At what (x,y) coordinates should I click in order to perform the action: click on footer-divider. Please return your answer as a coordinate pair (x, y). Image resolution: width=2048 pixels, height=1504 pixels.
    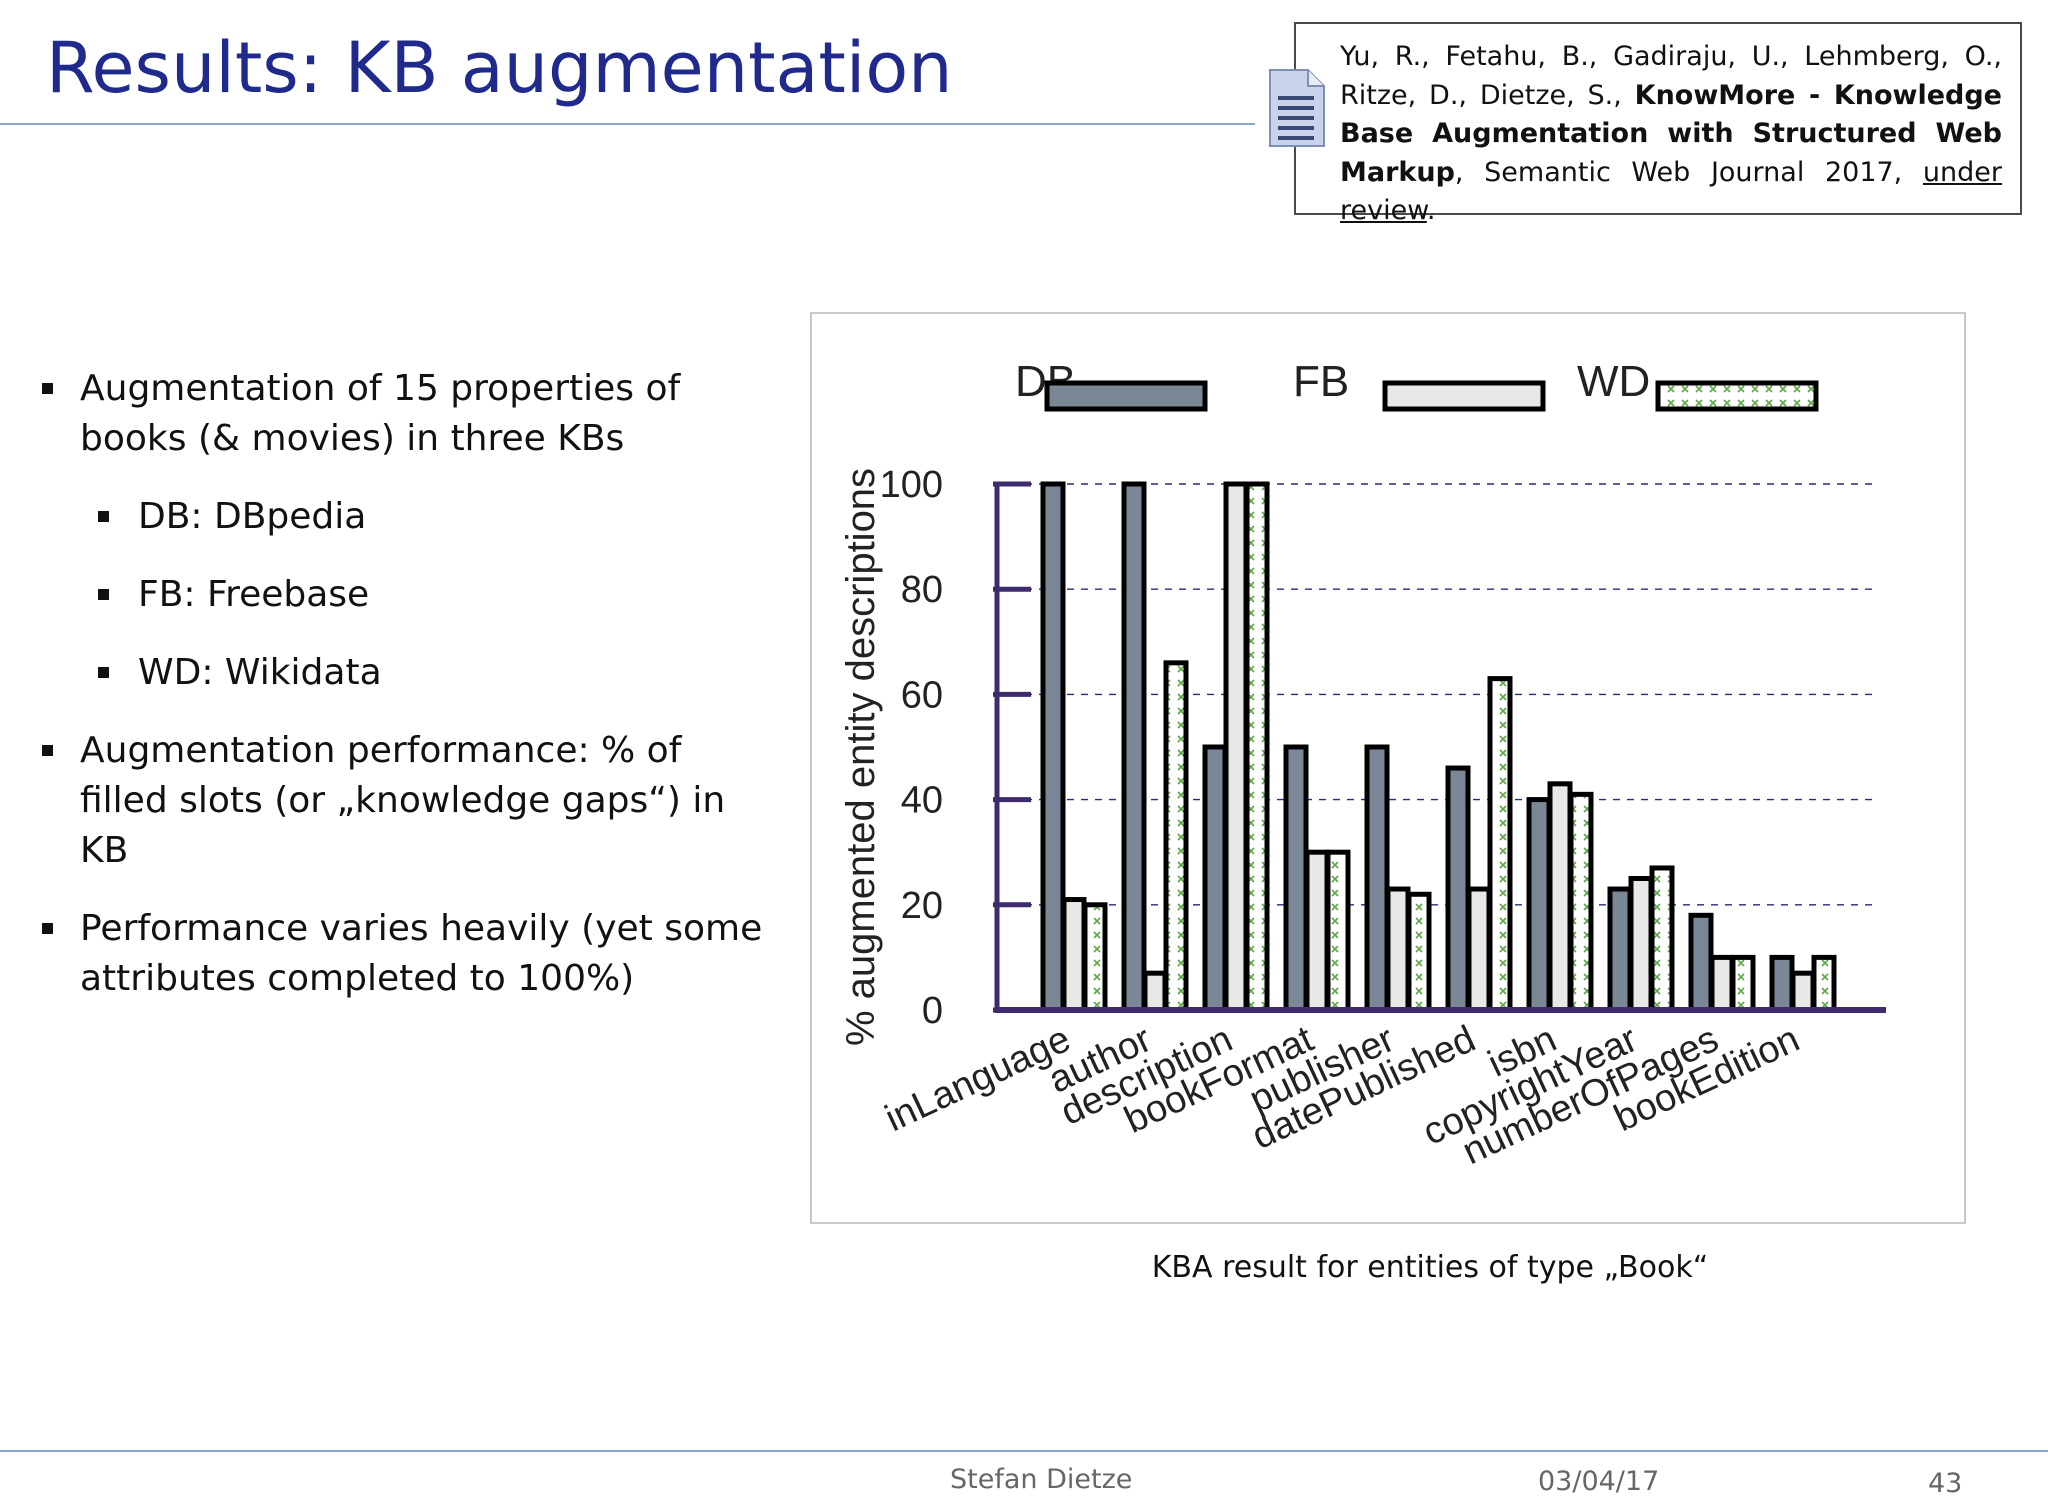
    Looking at the image, I should click on (1024, 1451).